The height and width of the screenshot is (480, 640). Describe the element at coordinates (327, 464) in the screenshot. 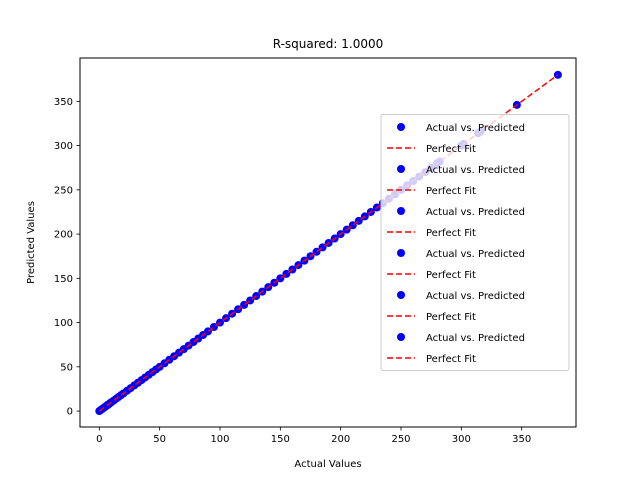

I see `x-axis-label: Actual Values` at that location.